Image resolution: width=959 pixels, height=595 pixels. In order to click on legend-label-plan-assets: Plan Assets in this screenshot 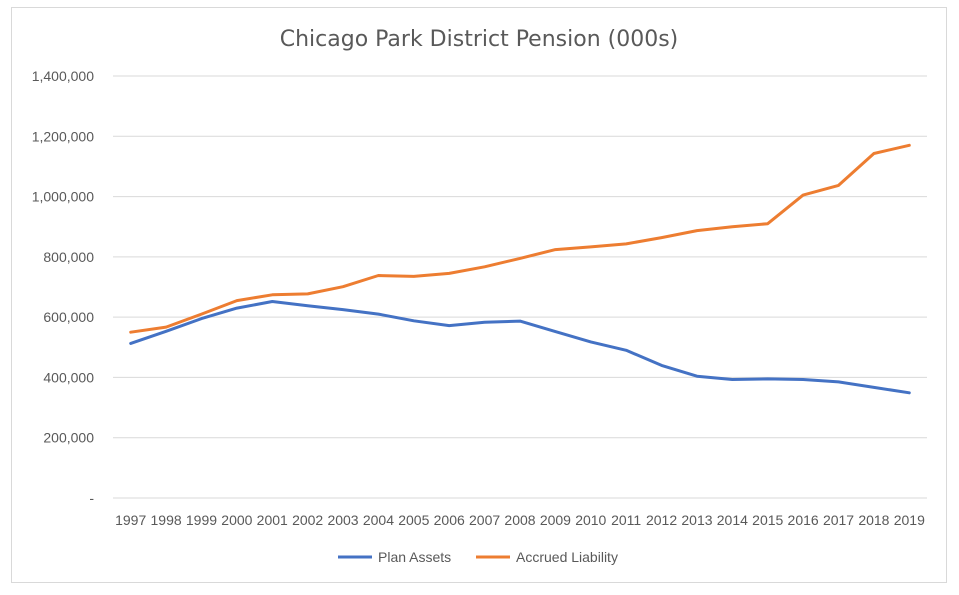, I will do `click(414, 557)`.